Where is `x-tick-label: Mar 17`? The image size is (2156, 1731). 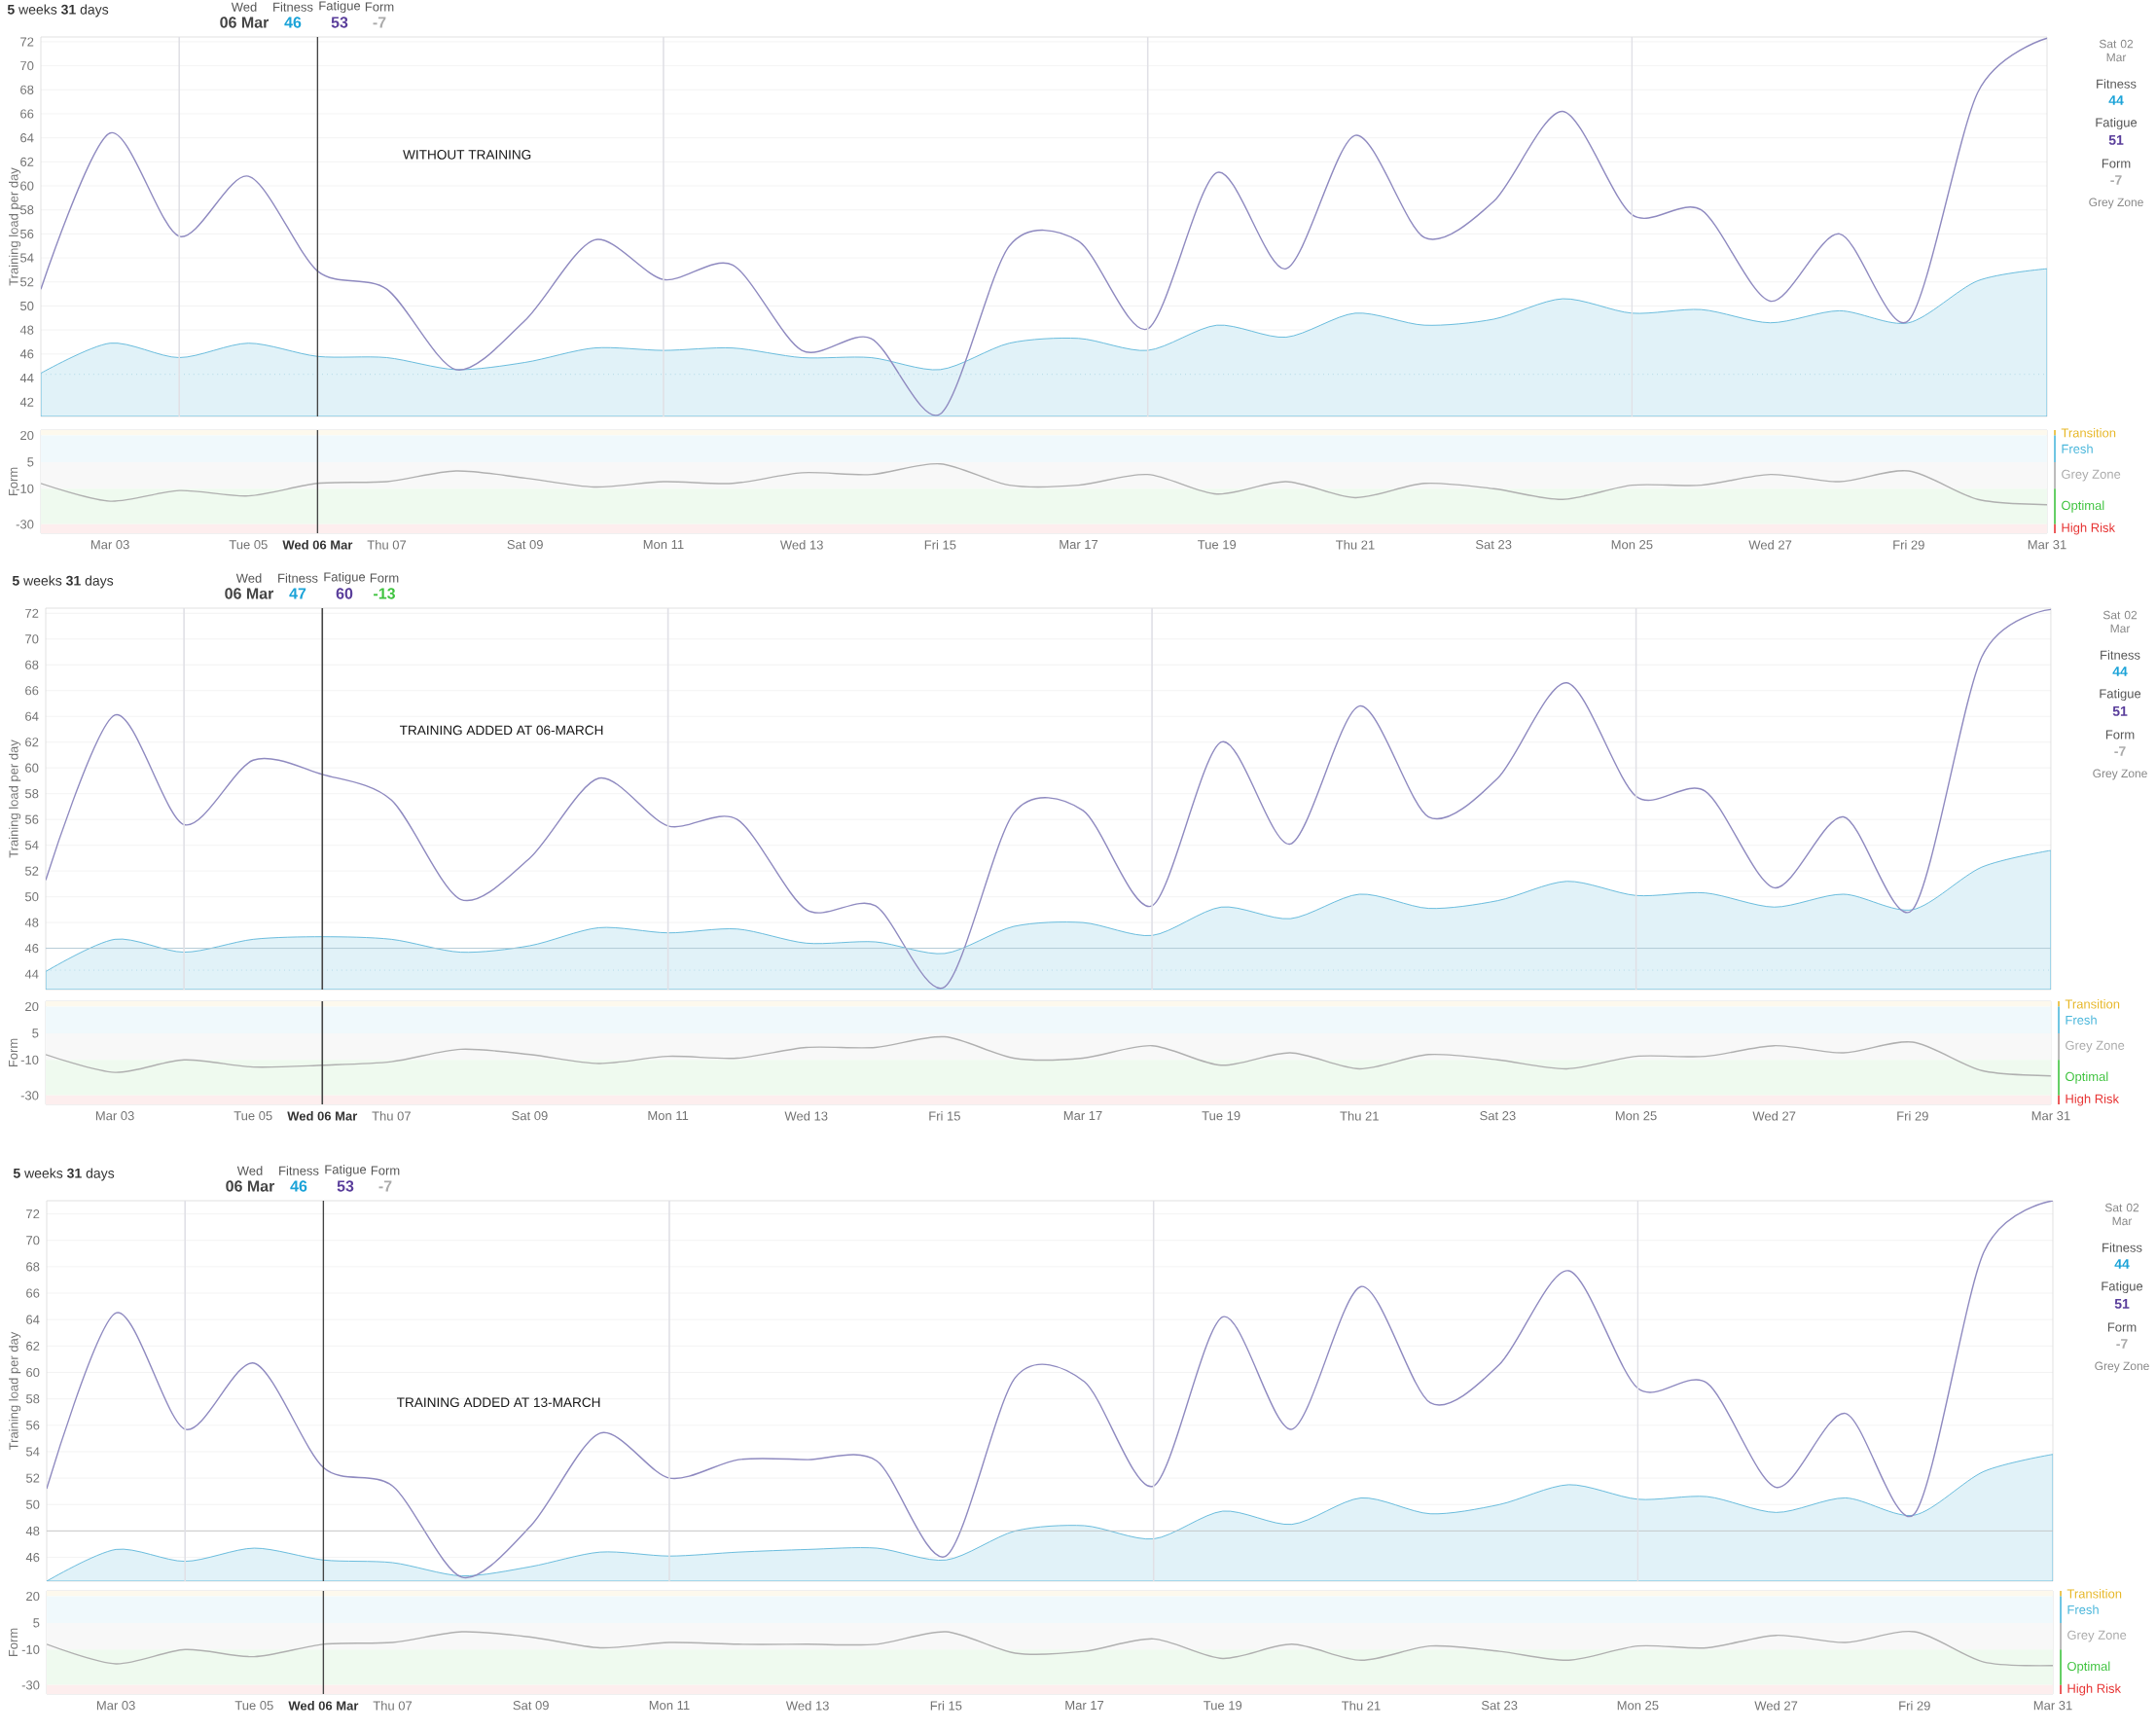 x-tick-label: Mar 17 is located at coordinates (1084, 1706).